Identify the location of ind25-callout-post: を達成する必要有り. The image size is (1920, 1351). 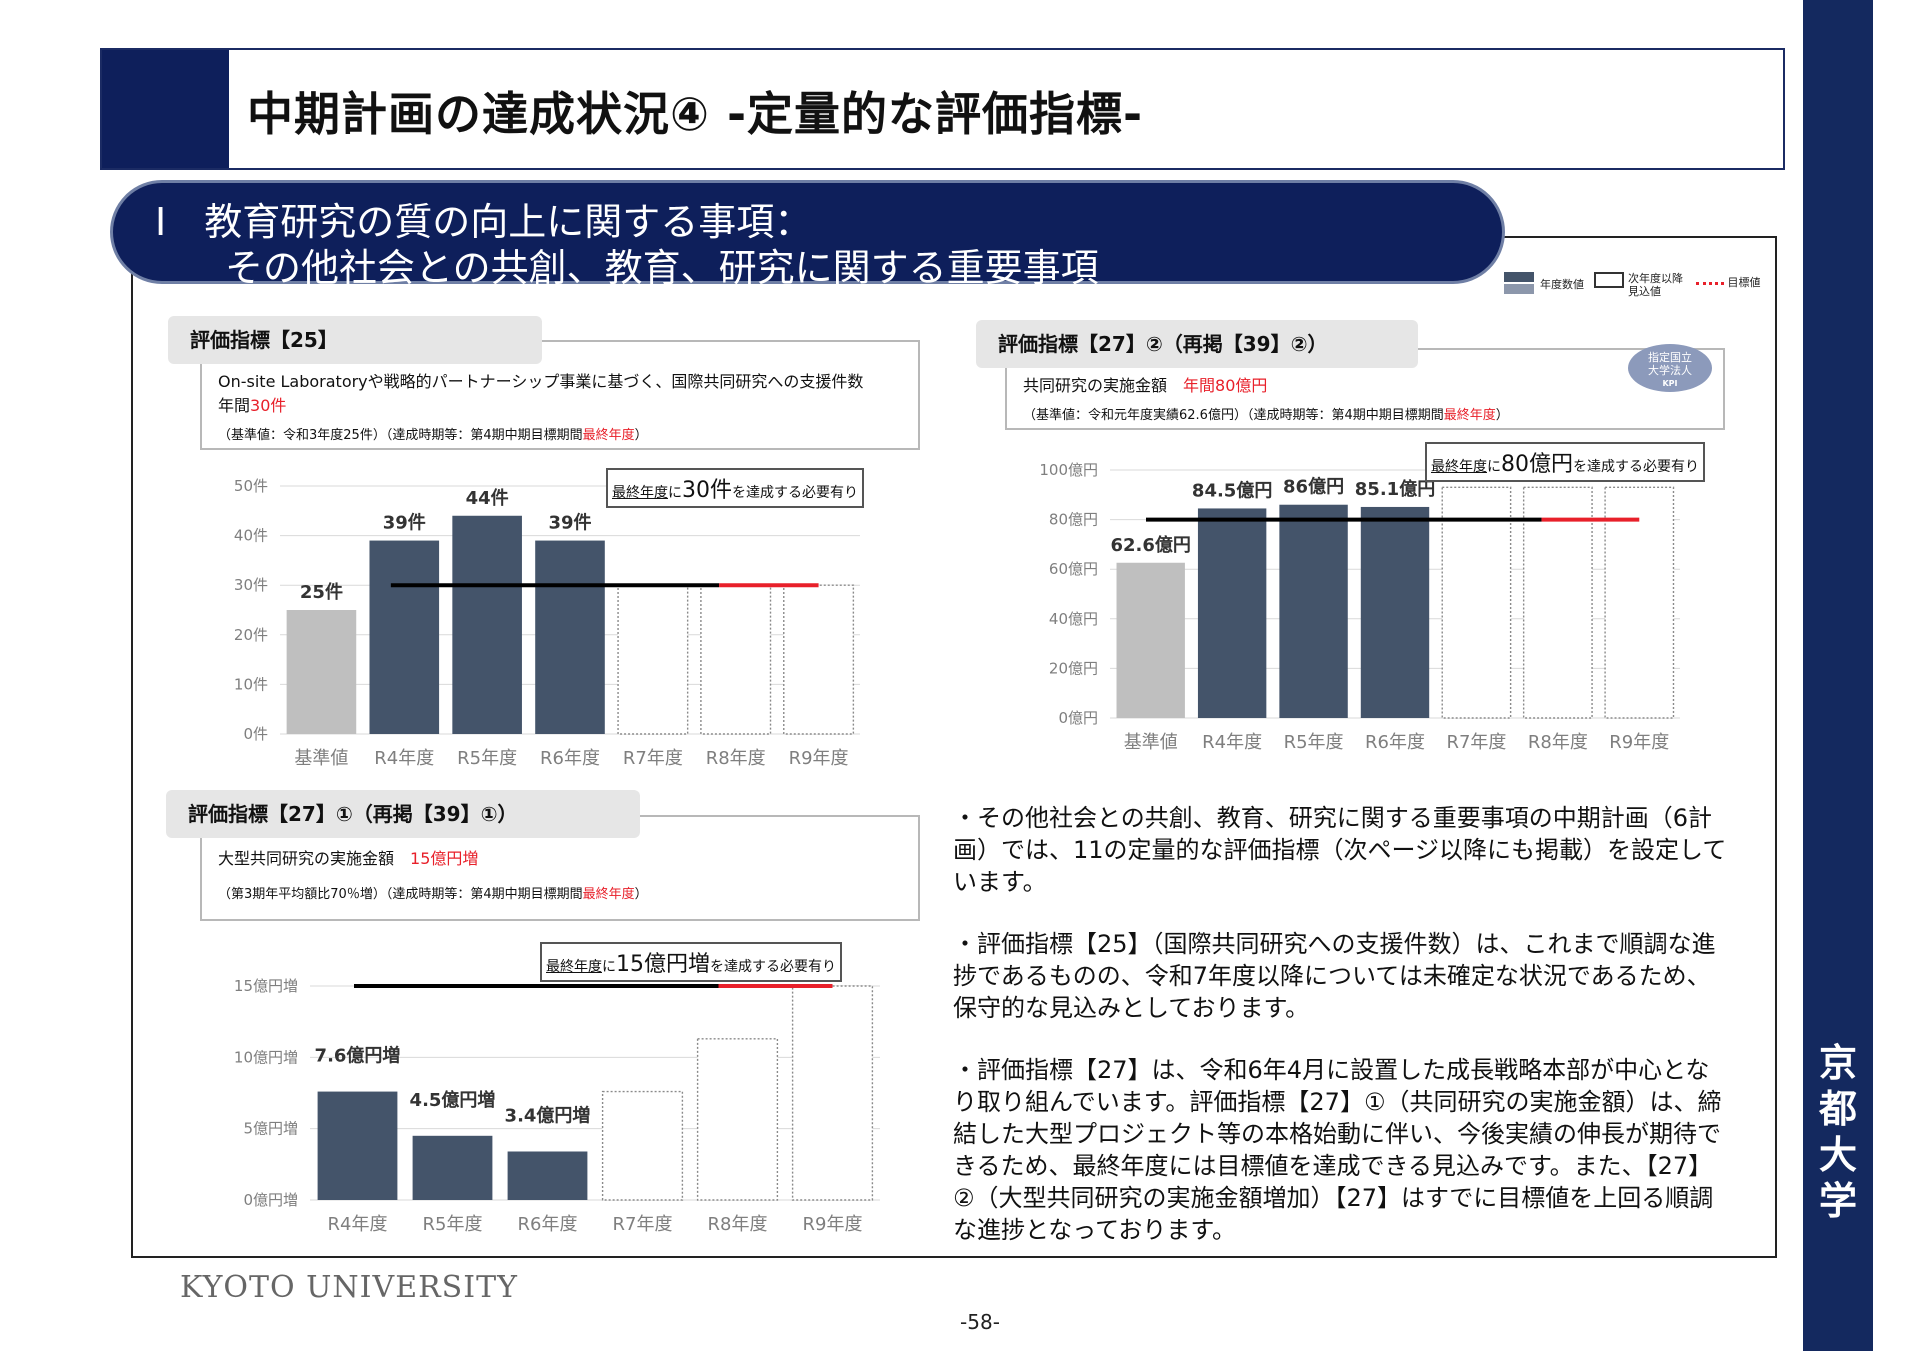
(795, 493).